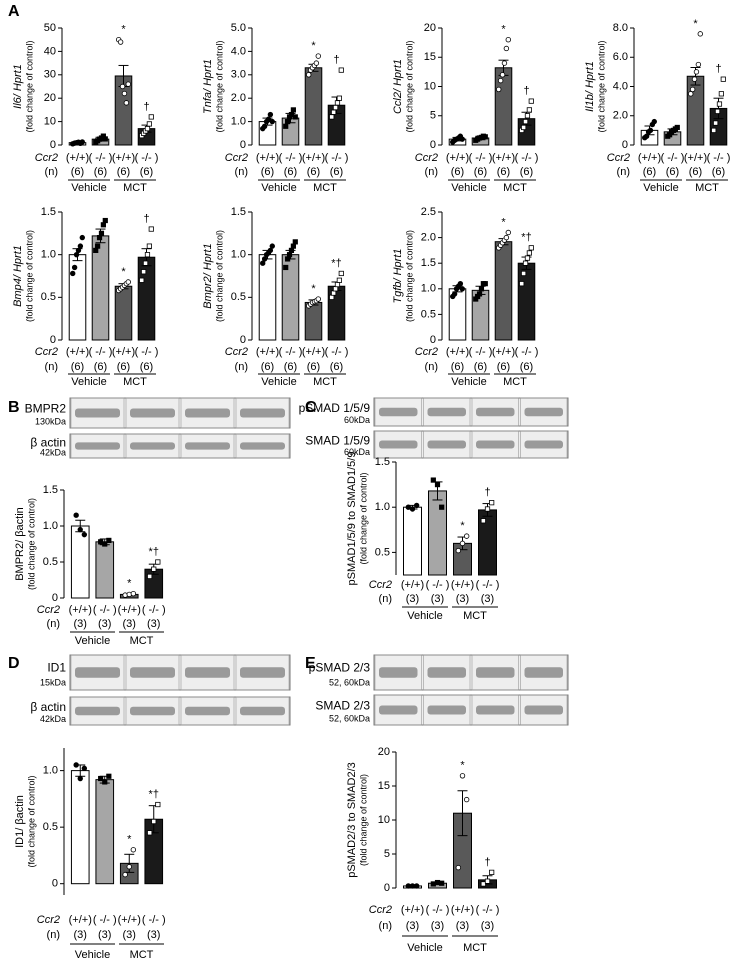 This screenshot has width=740, height=969. What do you see at coordinates (20, 544) in the screenshot?
I see `y-axis-label: BMPR2/ βactin` at bounding box center [20, 544].